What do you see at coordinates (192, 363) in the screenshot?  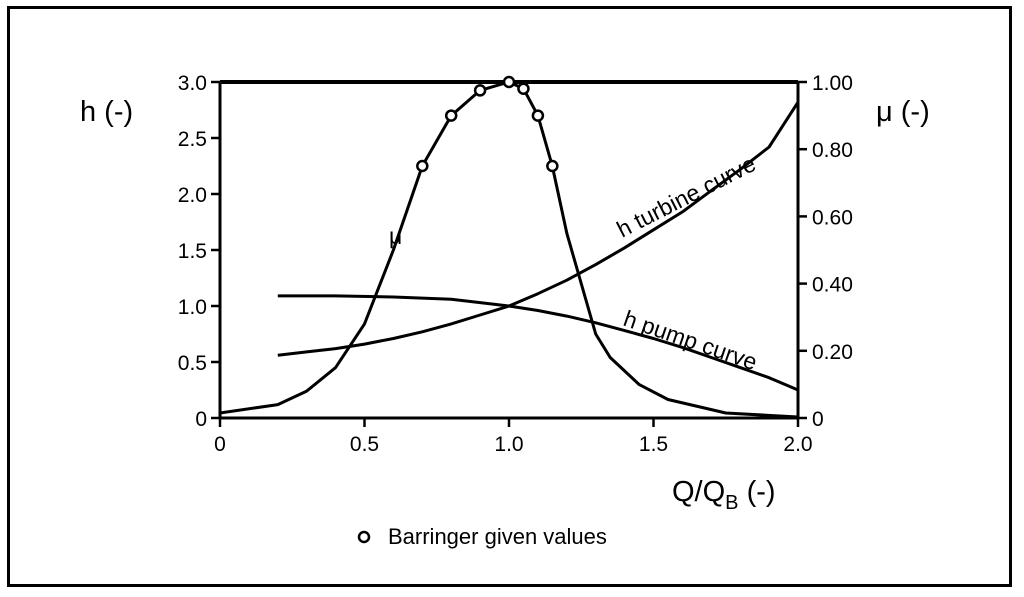 I see `y-left-tick-label: 0.5` at bounding box center [192, 363].